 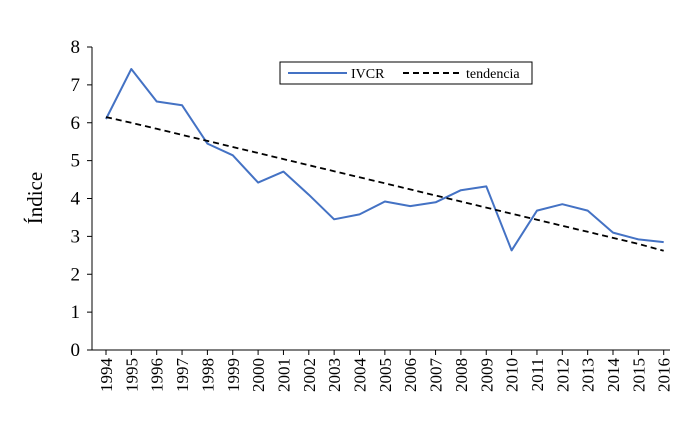 I want to click on y-tick-label: 2, so click(x=76, y=274).